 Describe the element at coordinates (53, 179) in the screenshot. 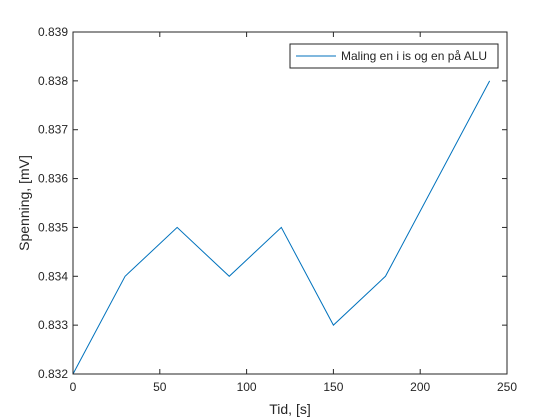

I see `y-tick-label: 0.836` at that location.